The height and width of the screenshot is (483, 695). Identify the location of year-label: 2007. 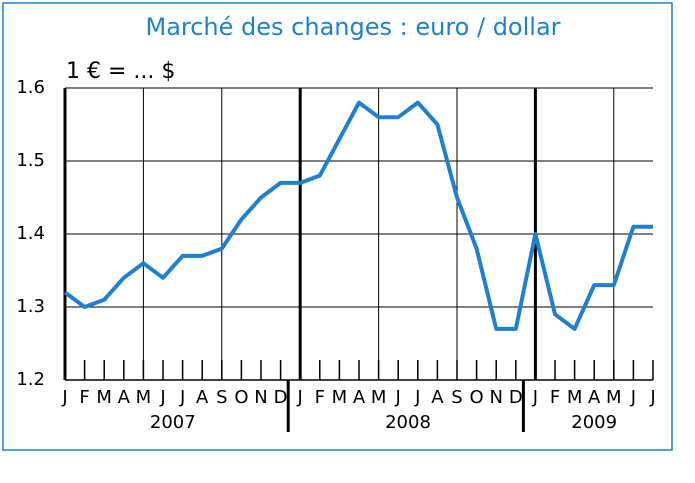
(173, 422).